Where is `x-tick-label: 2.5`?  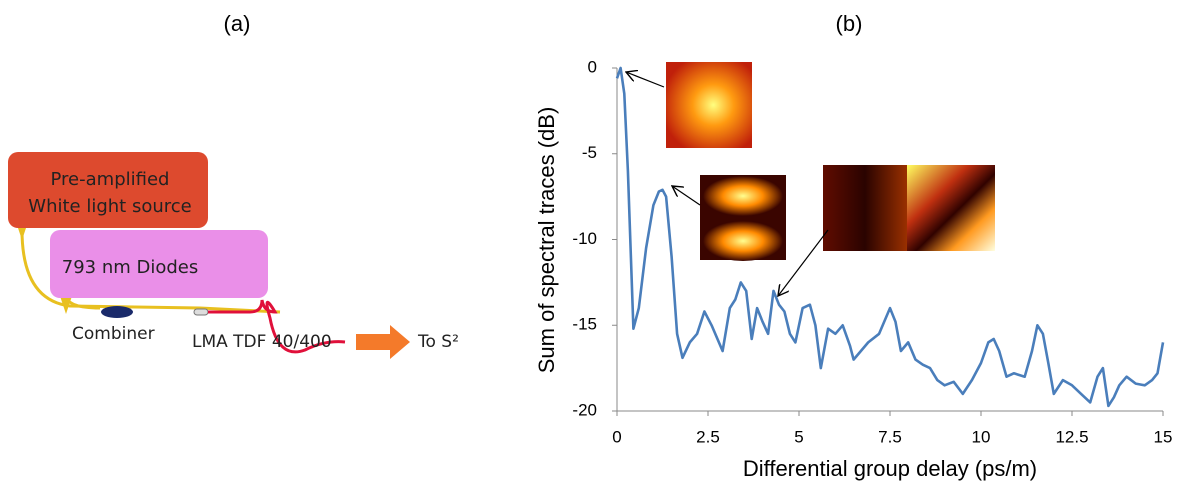 x-tick-label: 2.5 is located at coordinates (708, 436).